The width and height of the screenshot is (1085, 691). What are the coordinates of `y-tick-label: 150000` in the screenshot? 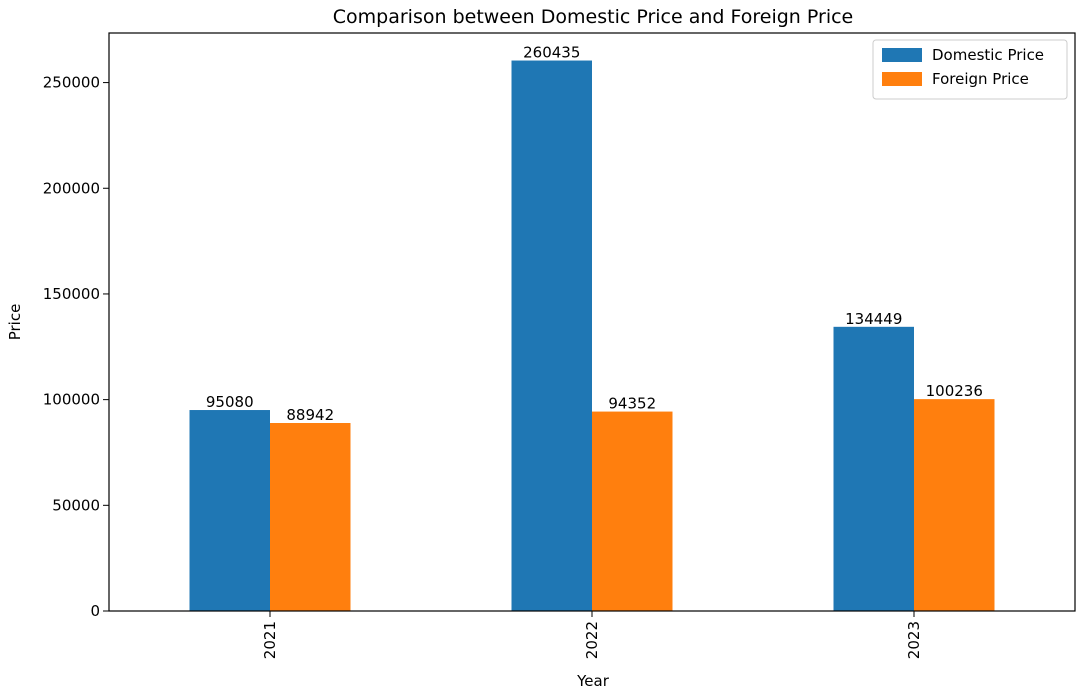 It's located at (71, 294).